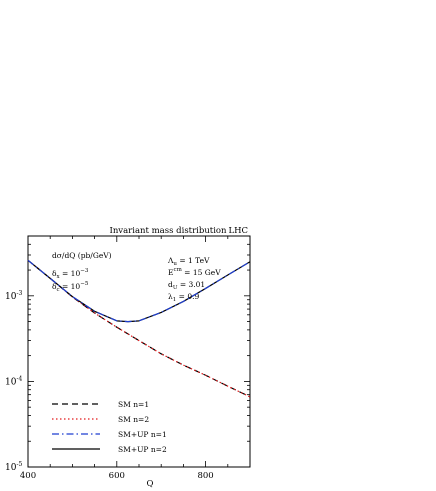 This screenshot has width=436, height=491. I want to click on legend-label: SM+UP n=2, so click(142, 449).